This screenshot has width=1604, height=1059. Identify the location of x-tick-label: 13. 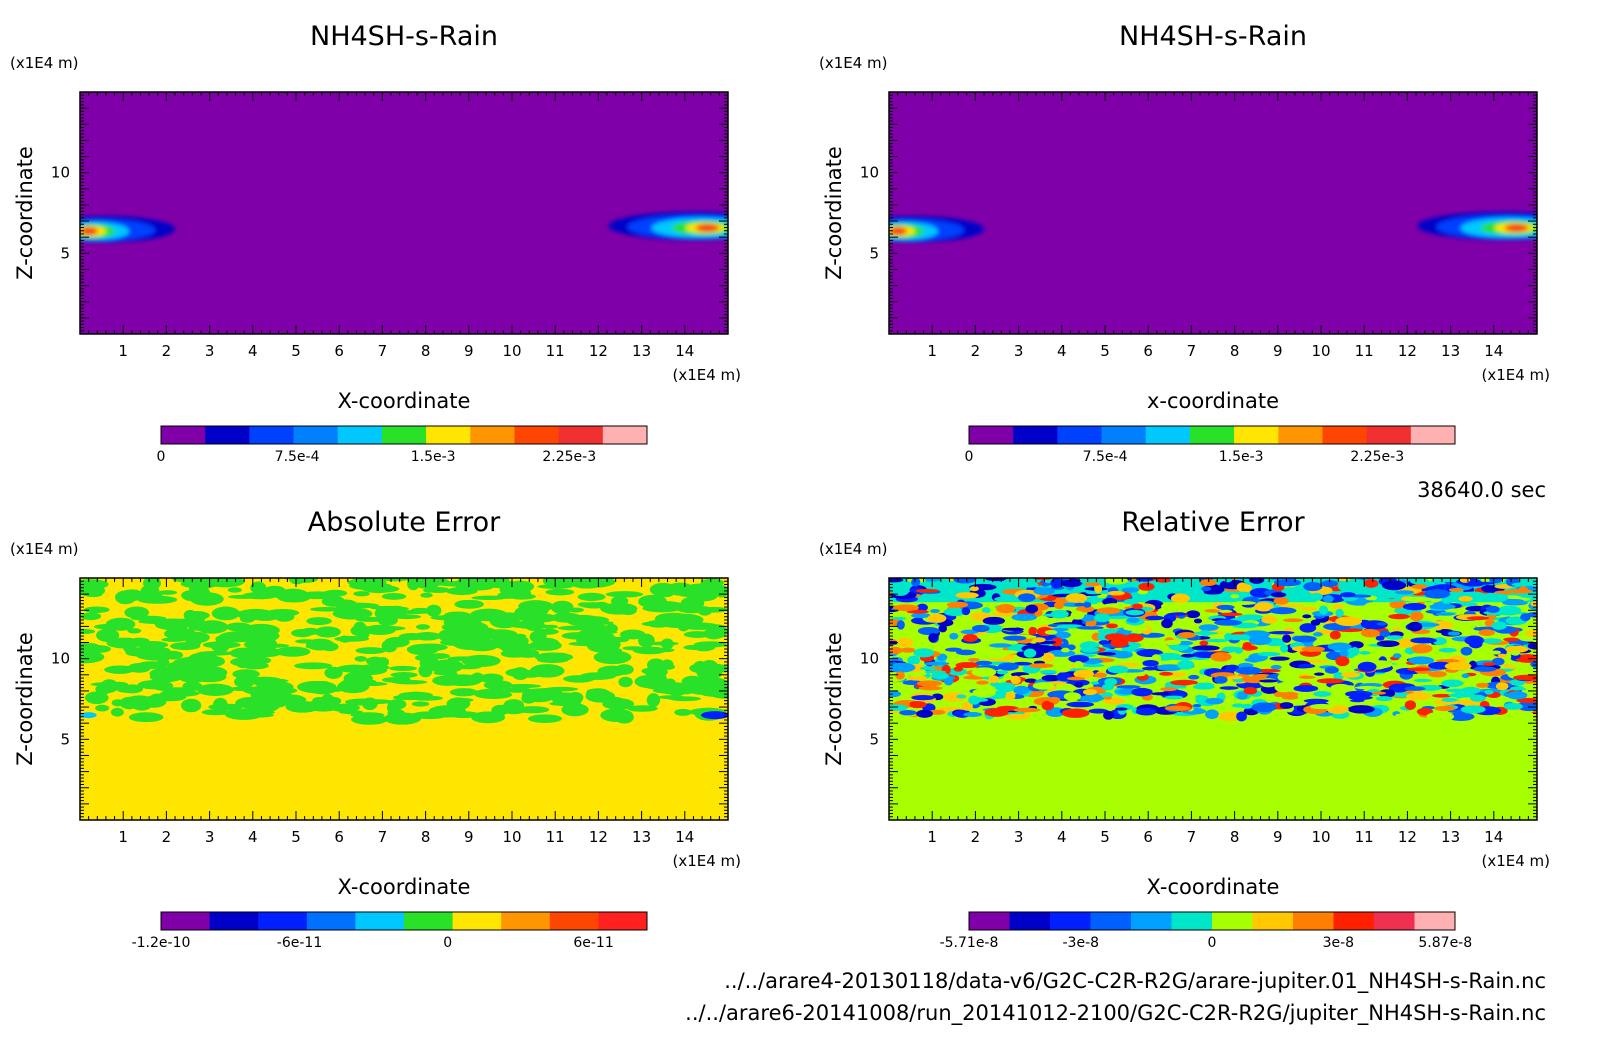
(1450, 837).